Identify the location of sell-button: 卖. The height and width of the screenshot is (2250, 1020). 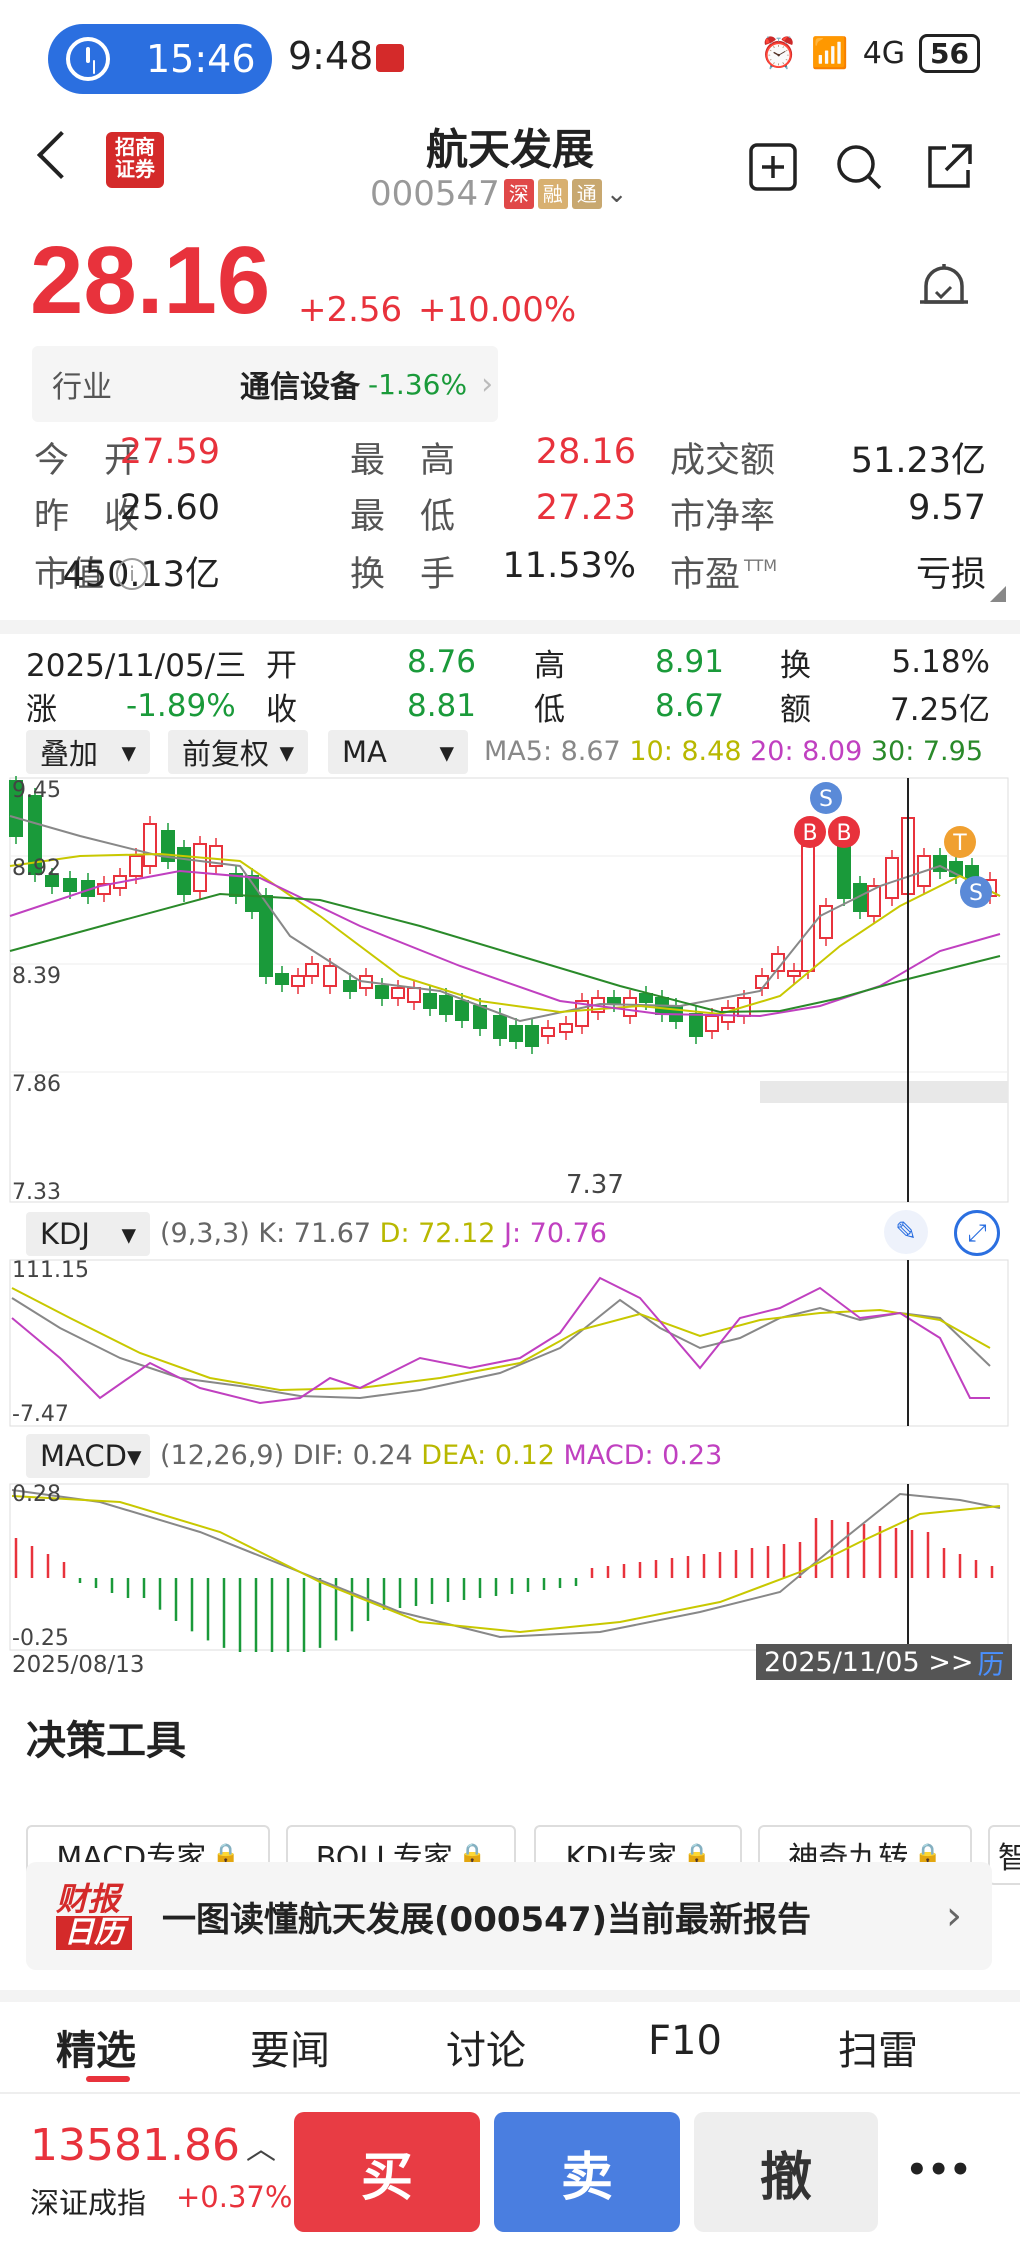
(587, 2172).